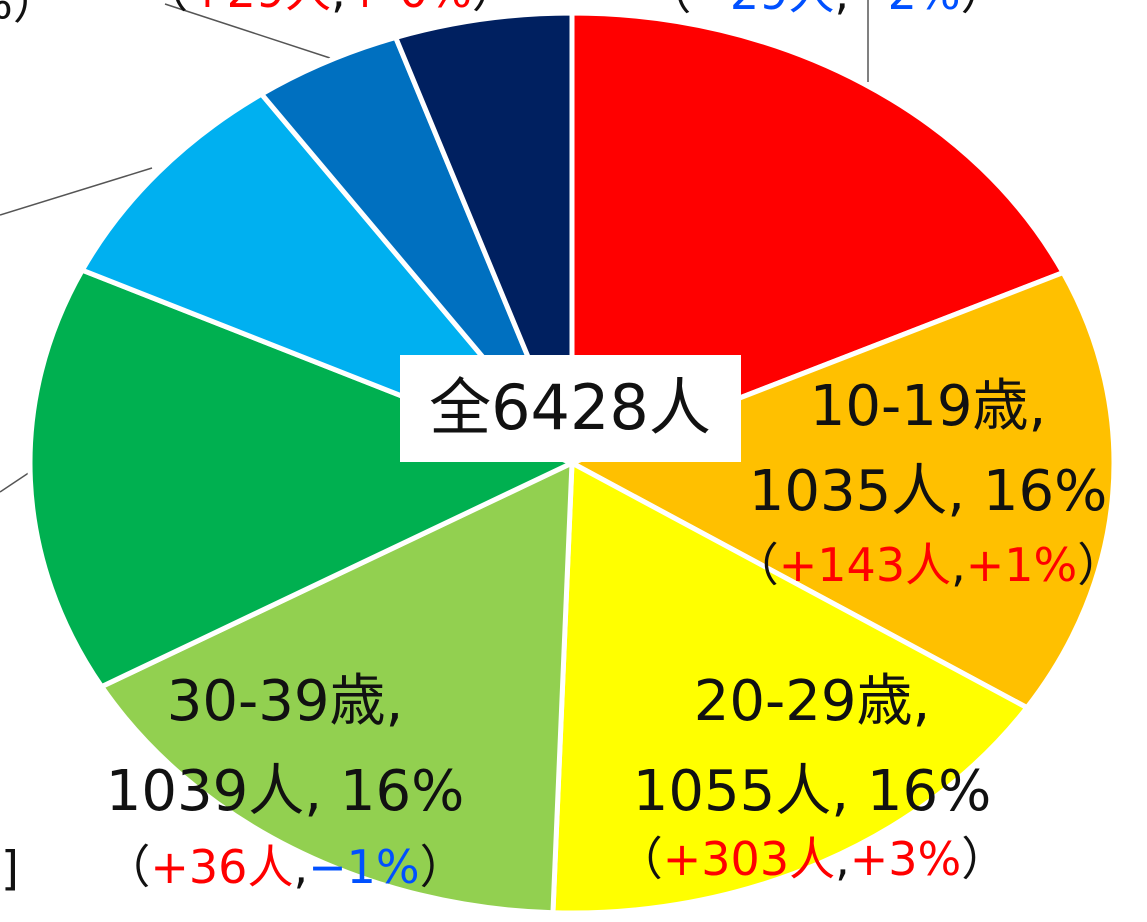 The image size is (1147, 922). I want to click on change-label: （+143人,+1%）, so click(928, 565).